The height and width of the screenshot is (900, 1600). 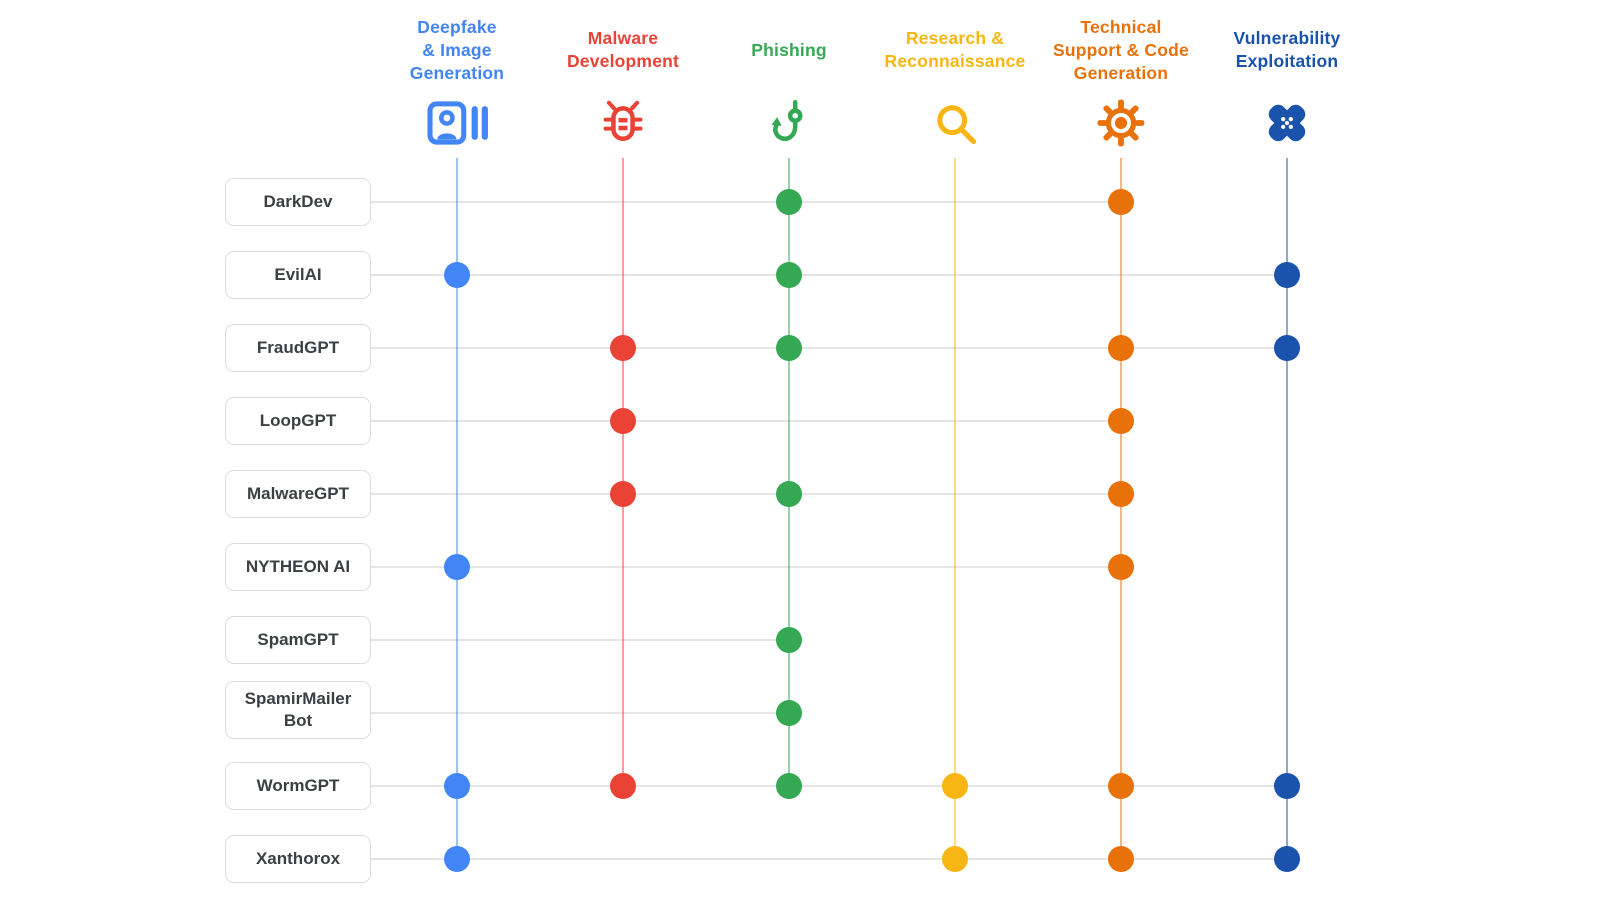 What do you see at coordinates (1287, 123) in the screenshot?
I see `bandage-icon` at bounding box center [1287, 123].